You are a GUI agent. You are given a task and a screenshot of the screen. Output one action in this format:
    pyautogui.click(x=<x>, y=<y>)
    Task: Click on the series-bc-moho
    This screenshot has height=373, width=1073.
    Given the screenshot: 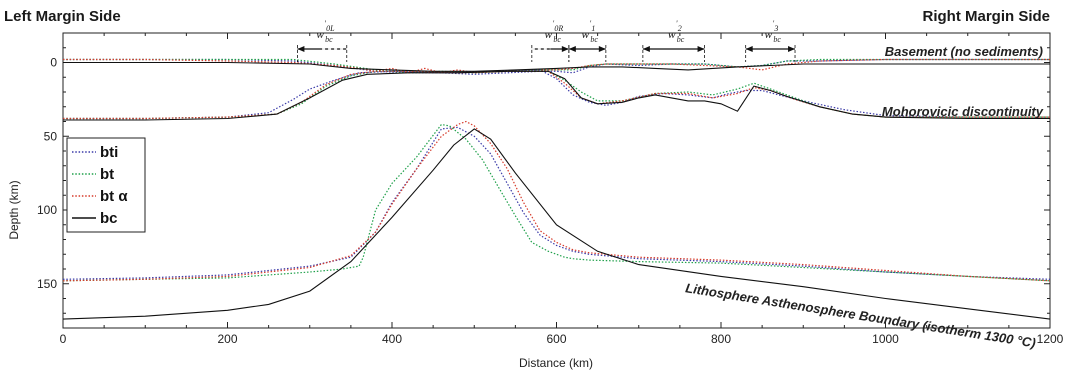 What is the action you would take?
    pyautogui.click(x=556, y=95)
    